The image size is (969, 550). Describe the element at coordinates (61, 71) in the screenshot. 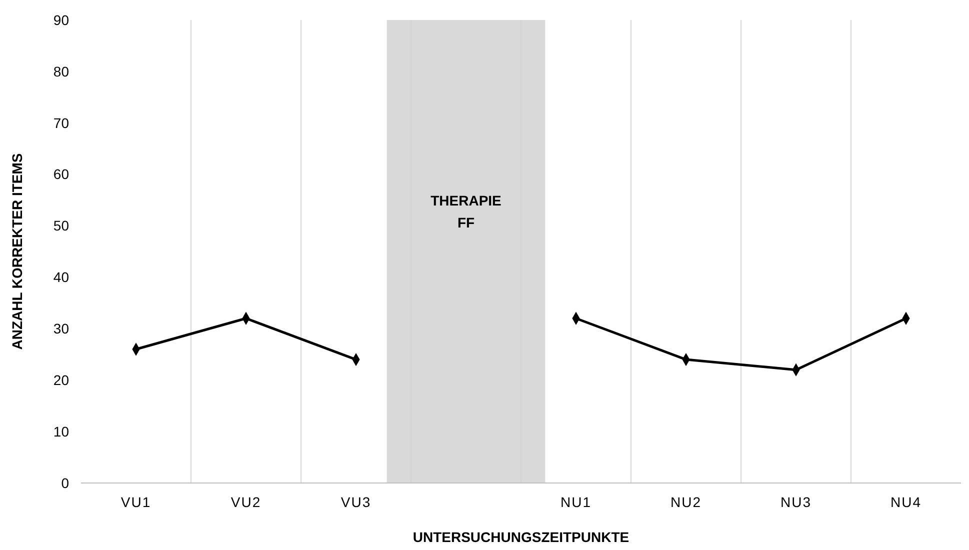

I see `y-tick-label: 80` at that location.